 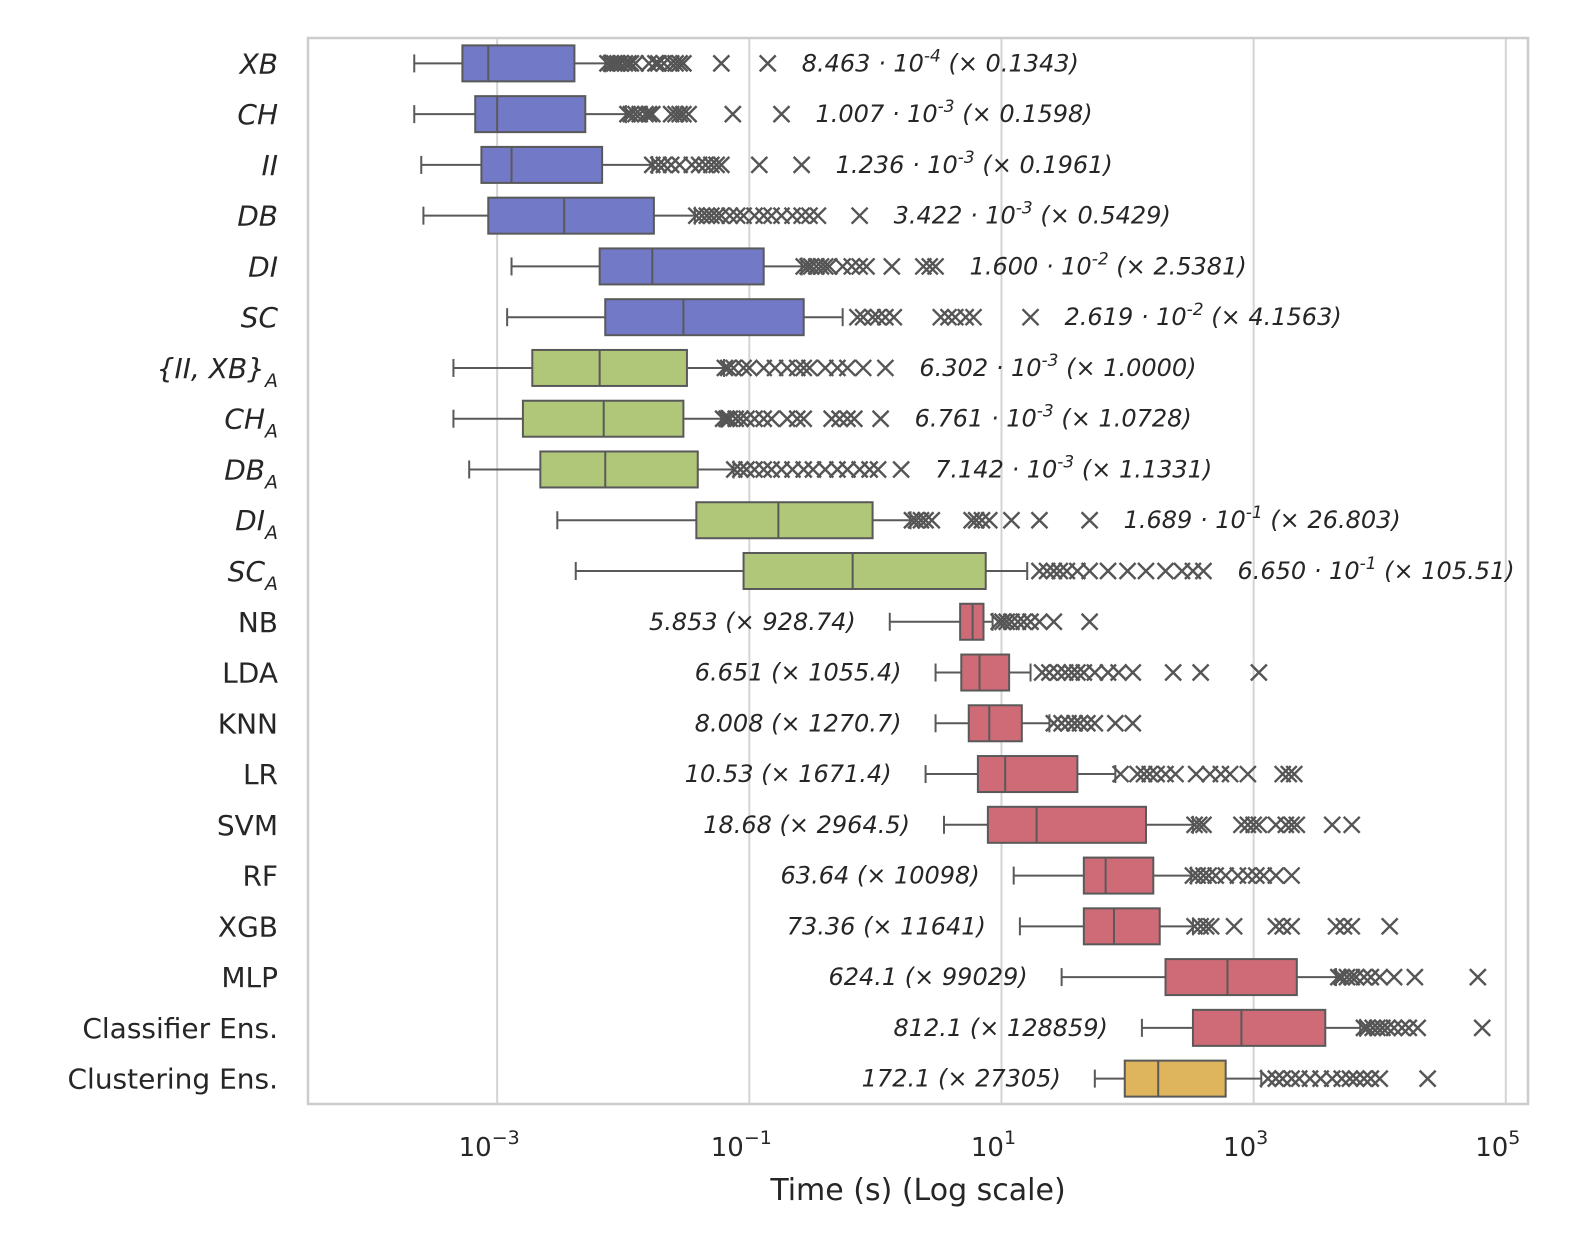 What do you see at coordinates (893, 571) in the screenshot?
I see `box-sca` at bounding box center [893, 571].